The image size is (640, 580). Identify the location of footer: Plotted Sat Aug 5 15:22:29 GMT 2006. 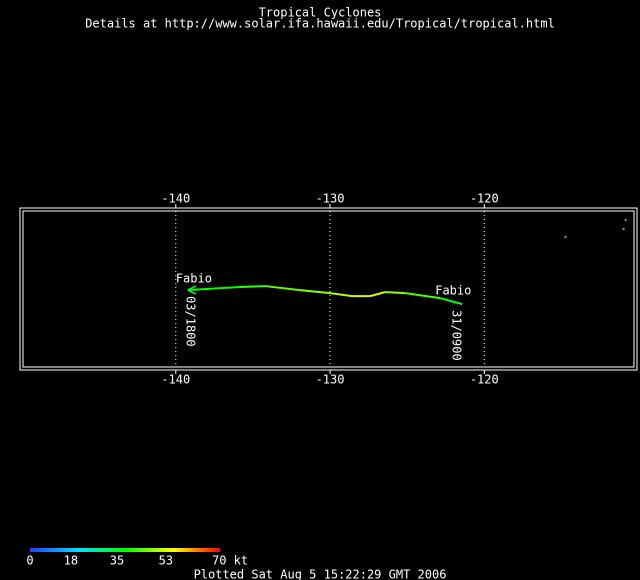
(320, 574).